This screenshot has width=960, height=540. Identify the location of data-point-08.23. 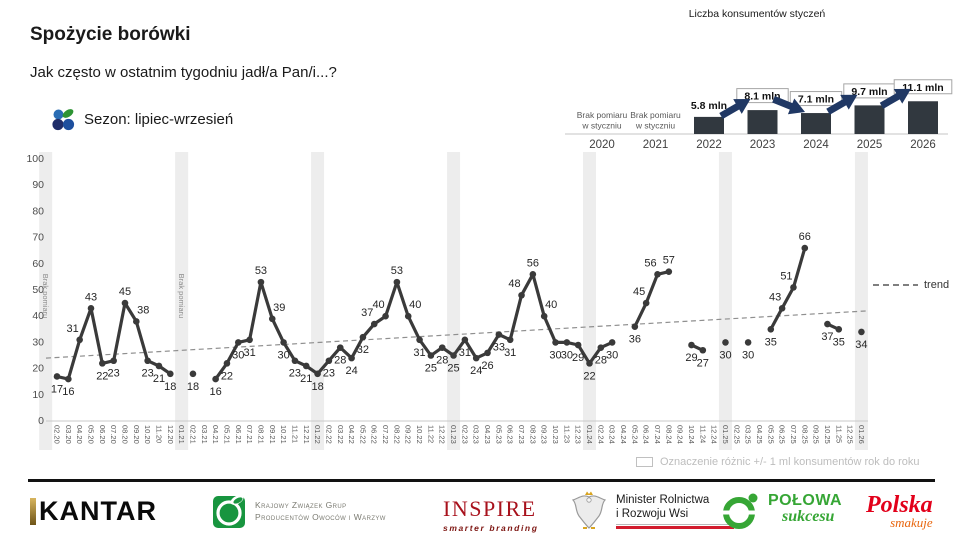
(533, 274).